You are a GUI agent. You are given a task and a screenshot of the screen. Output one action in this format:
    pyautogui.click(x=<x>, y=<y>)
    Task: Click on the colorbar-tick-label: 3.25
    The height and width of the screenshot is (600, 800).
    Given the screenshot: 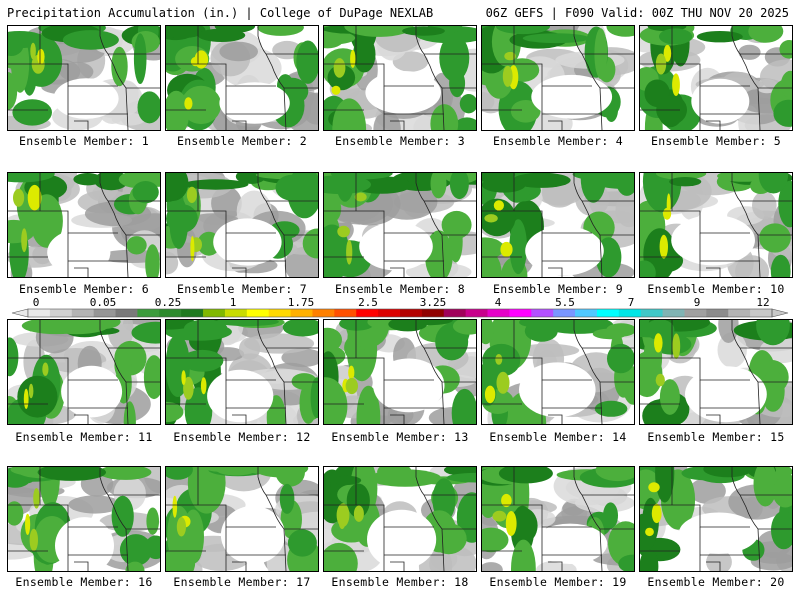 What is the action you would take?
    pyautogui.click(x=433, y=302)
    